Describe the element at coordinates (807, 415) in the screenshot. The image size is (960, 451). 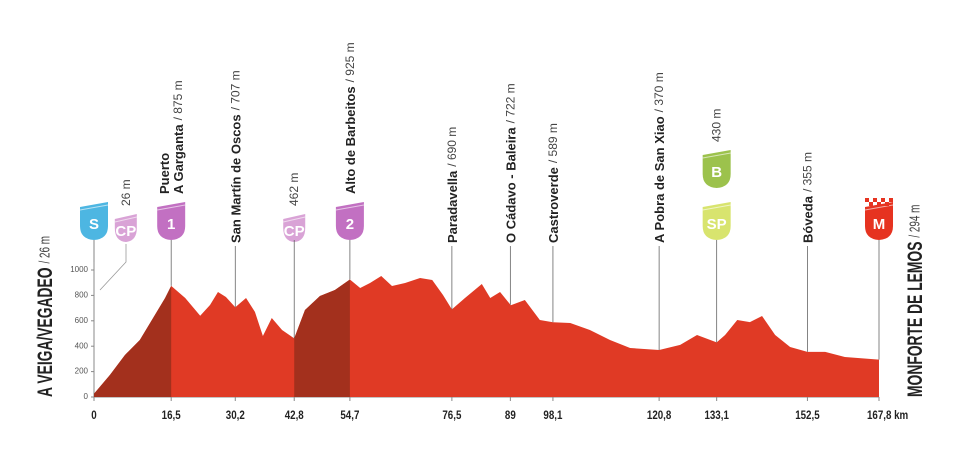
I see `x-tick-label: 152,5` at that location.